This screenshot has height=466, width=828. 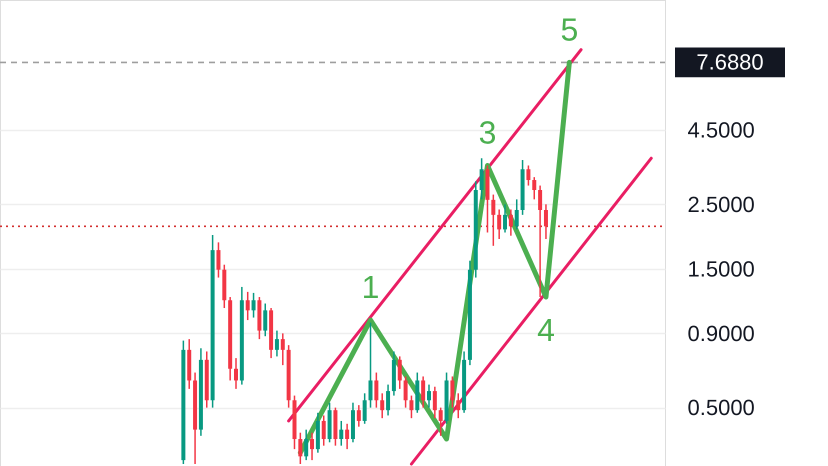 I want to click on annotation: 5, so click(x=569, y=29).